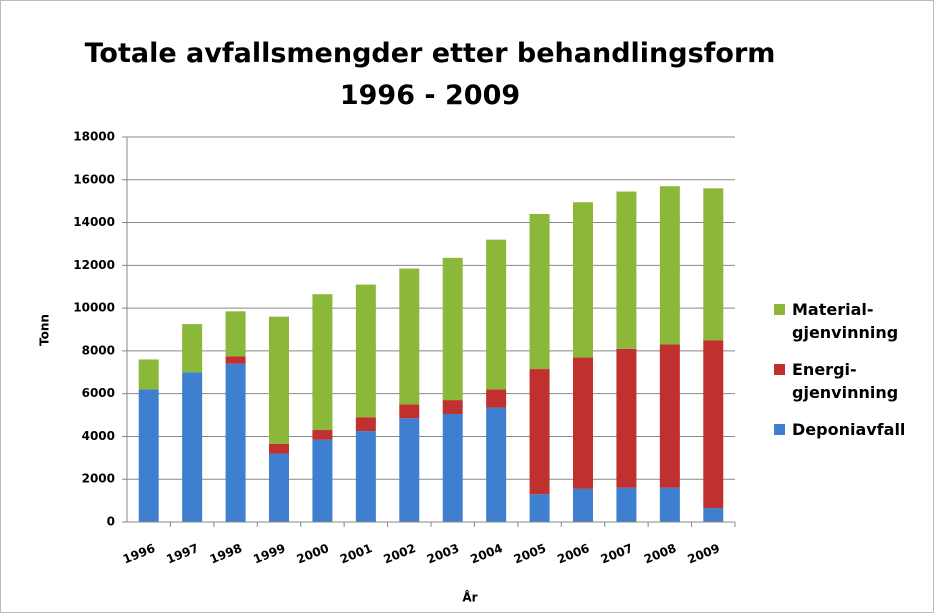 The image size is (934, 613). I want to click on y-tick-label: 14000, so click(94, 222).